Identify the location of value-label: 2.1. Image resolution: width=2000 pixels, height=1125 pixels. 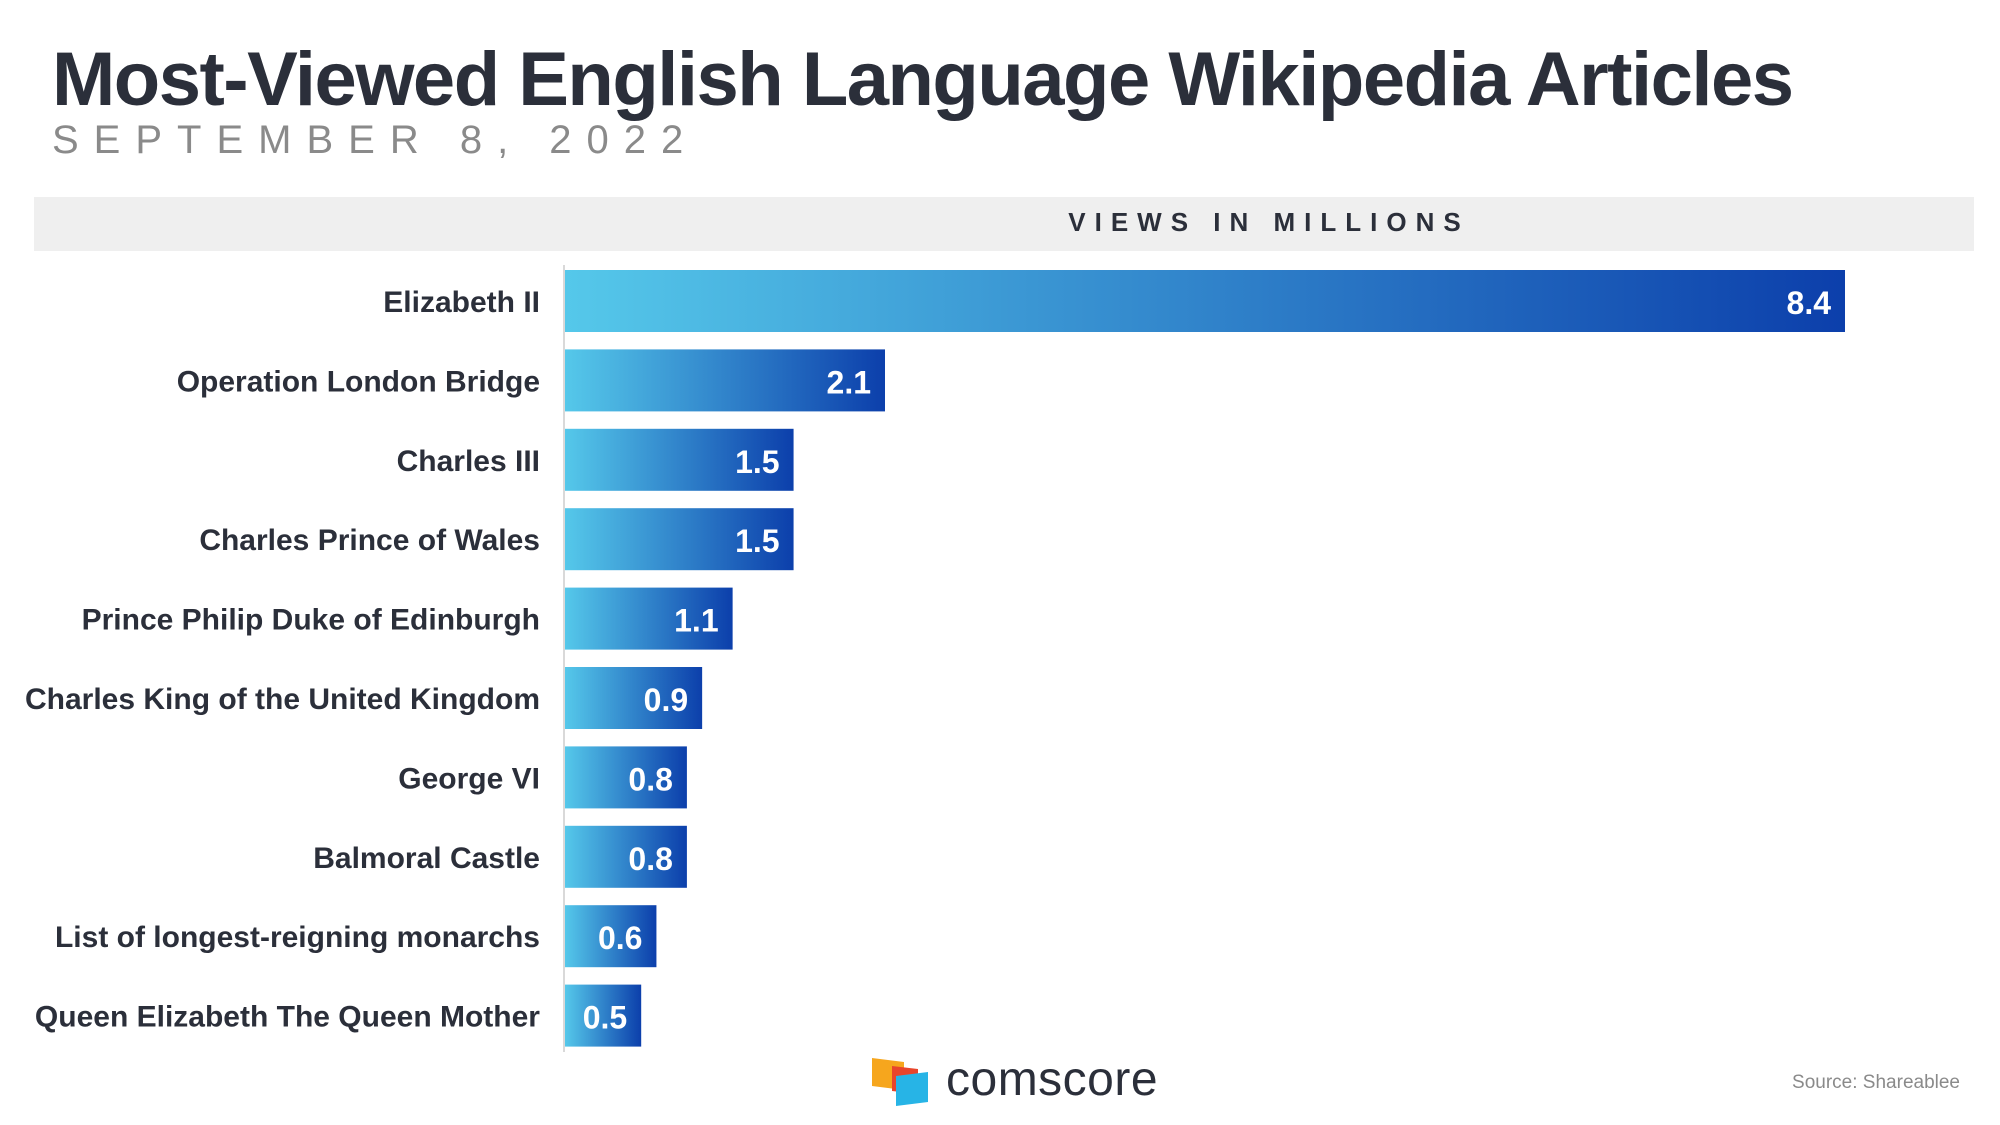
(849, 382).